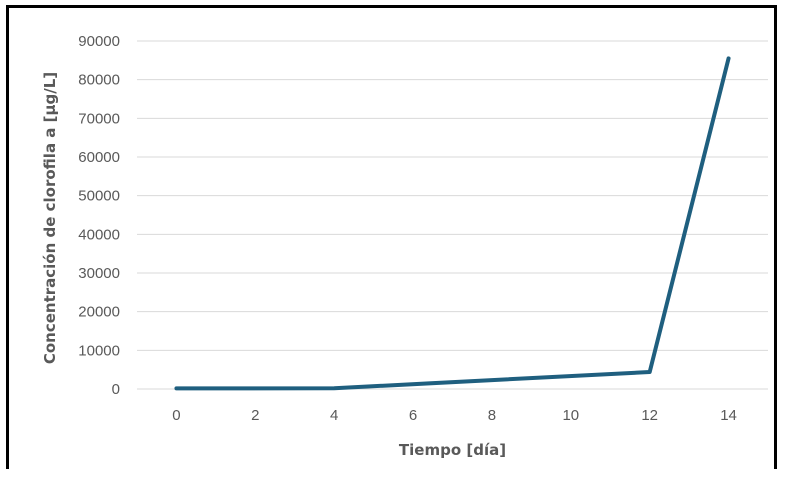 The width and height of the screenshot is (790, 479). What do you see at coordinates (99, 312) in the screenshot?
I see `y-tick-label: 20000` at bounding box center [99, 312].